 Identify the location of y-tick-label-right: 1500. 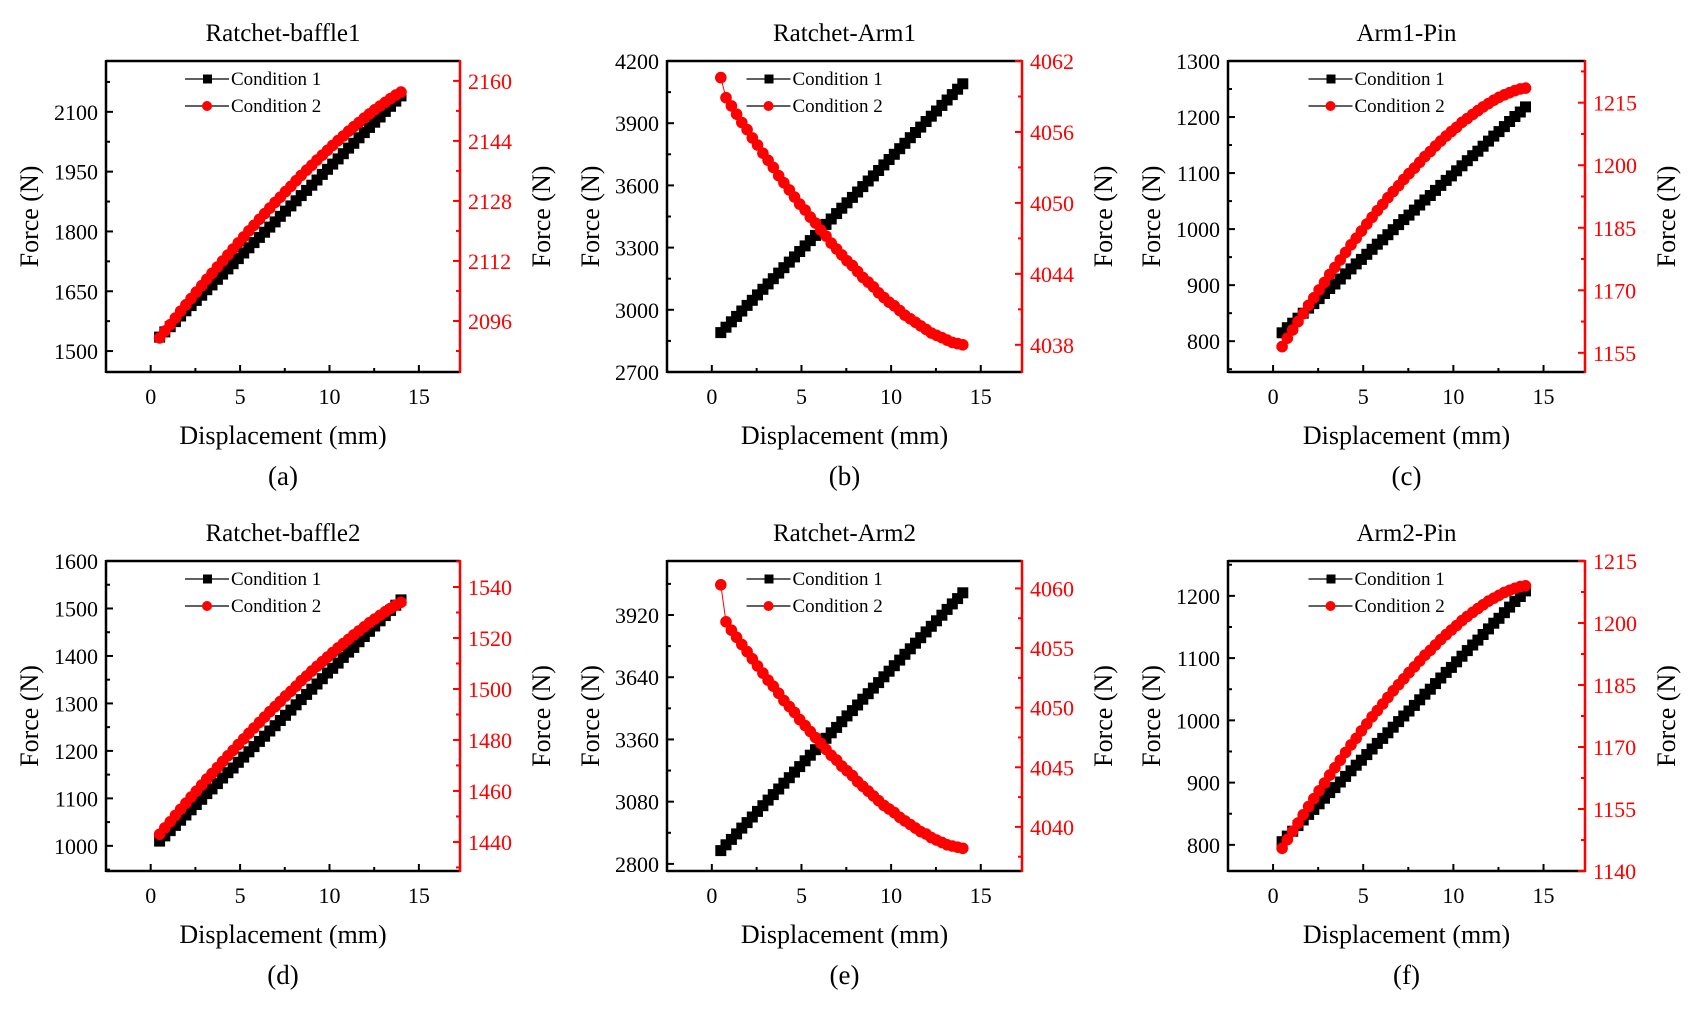
(490, 689).